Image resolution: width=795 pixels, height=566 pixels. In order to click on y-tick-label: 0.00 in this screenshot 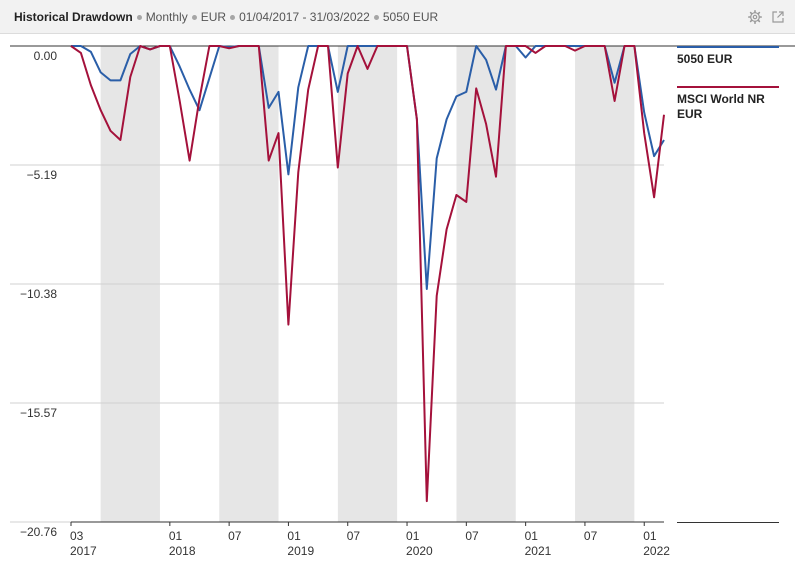, I will do `click(46, 56)`.